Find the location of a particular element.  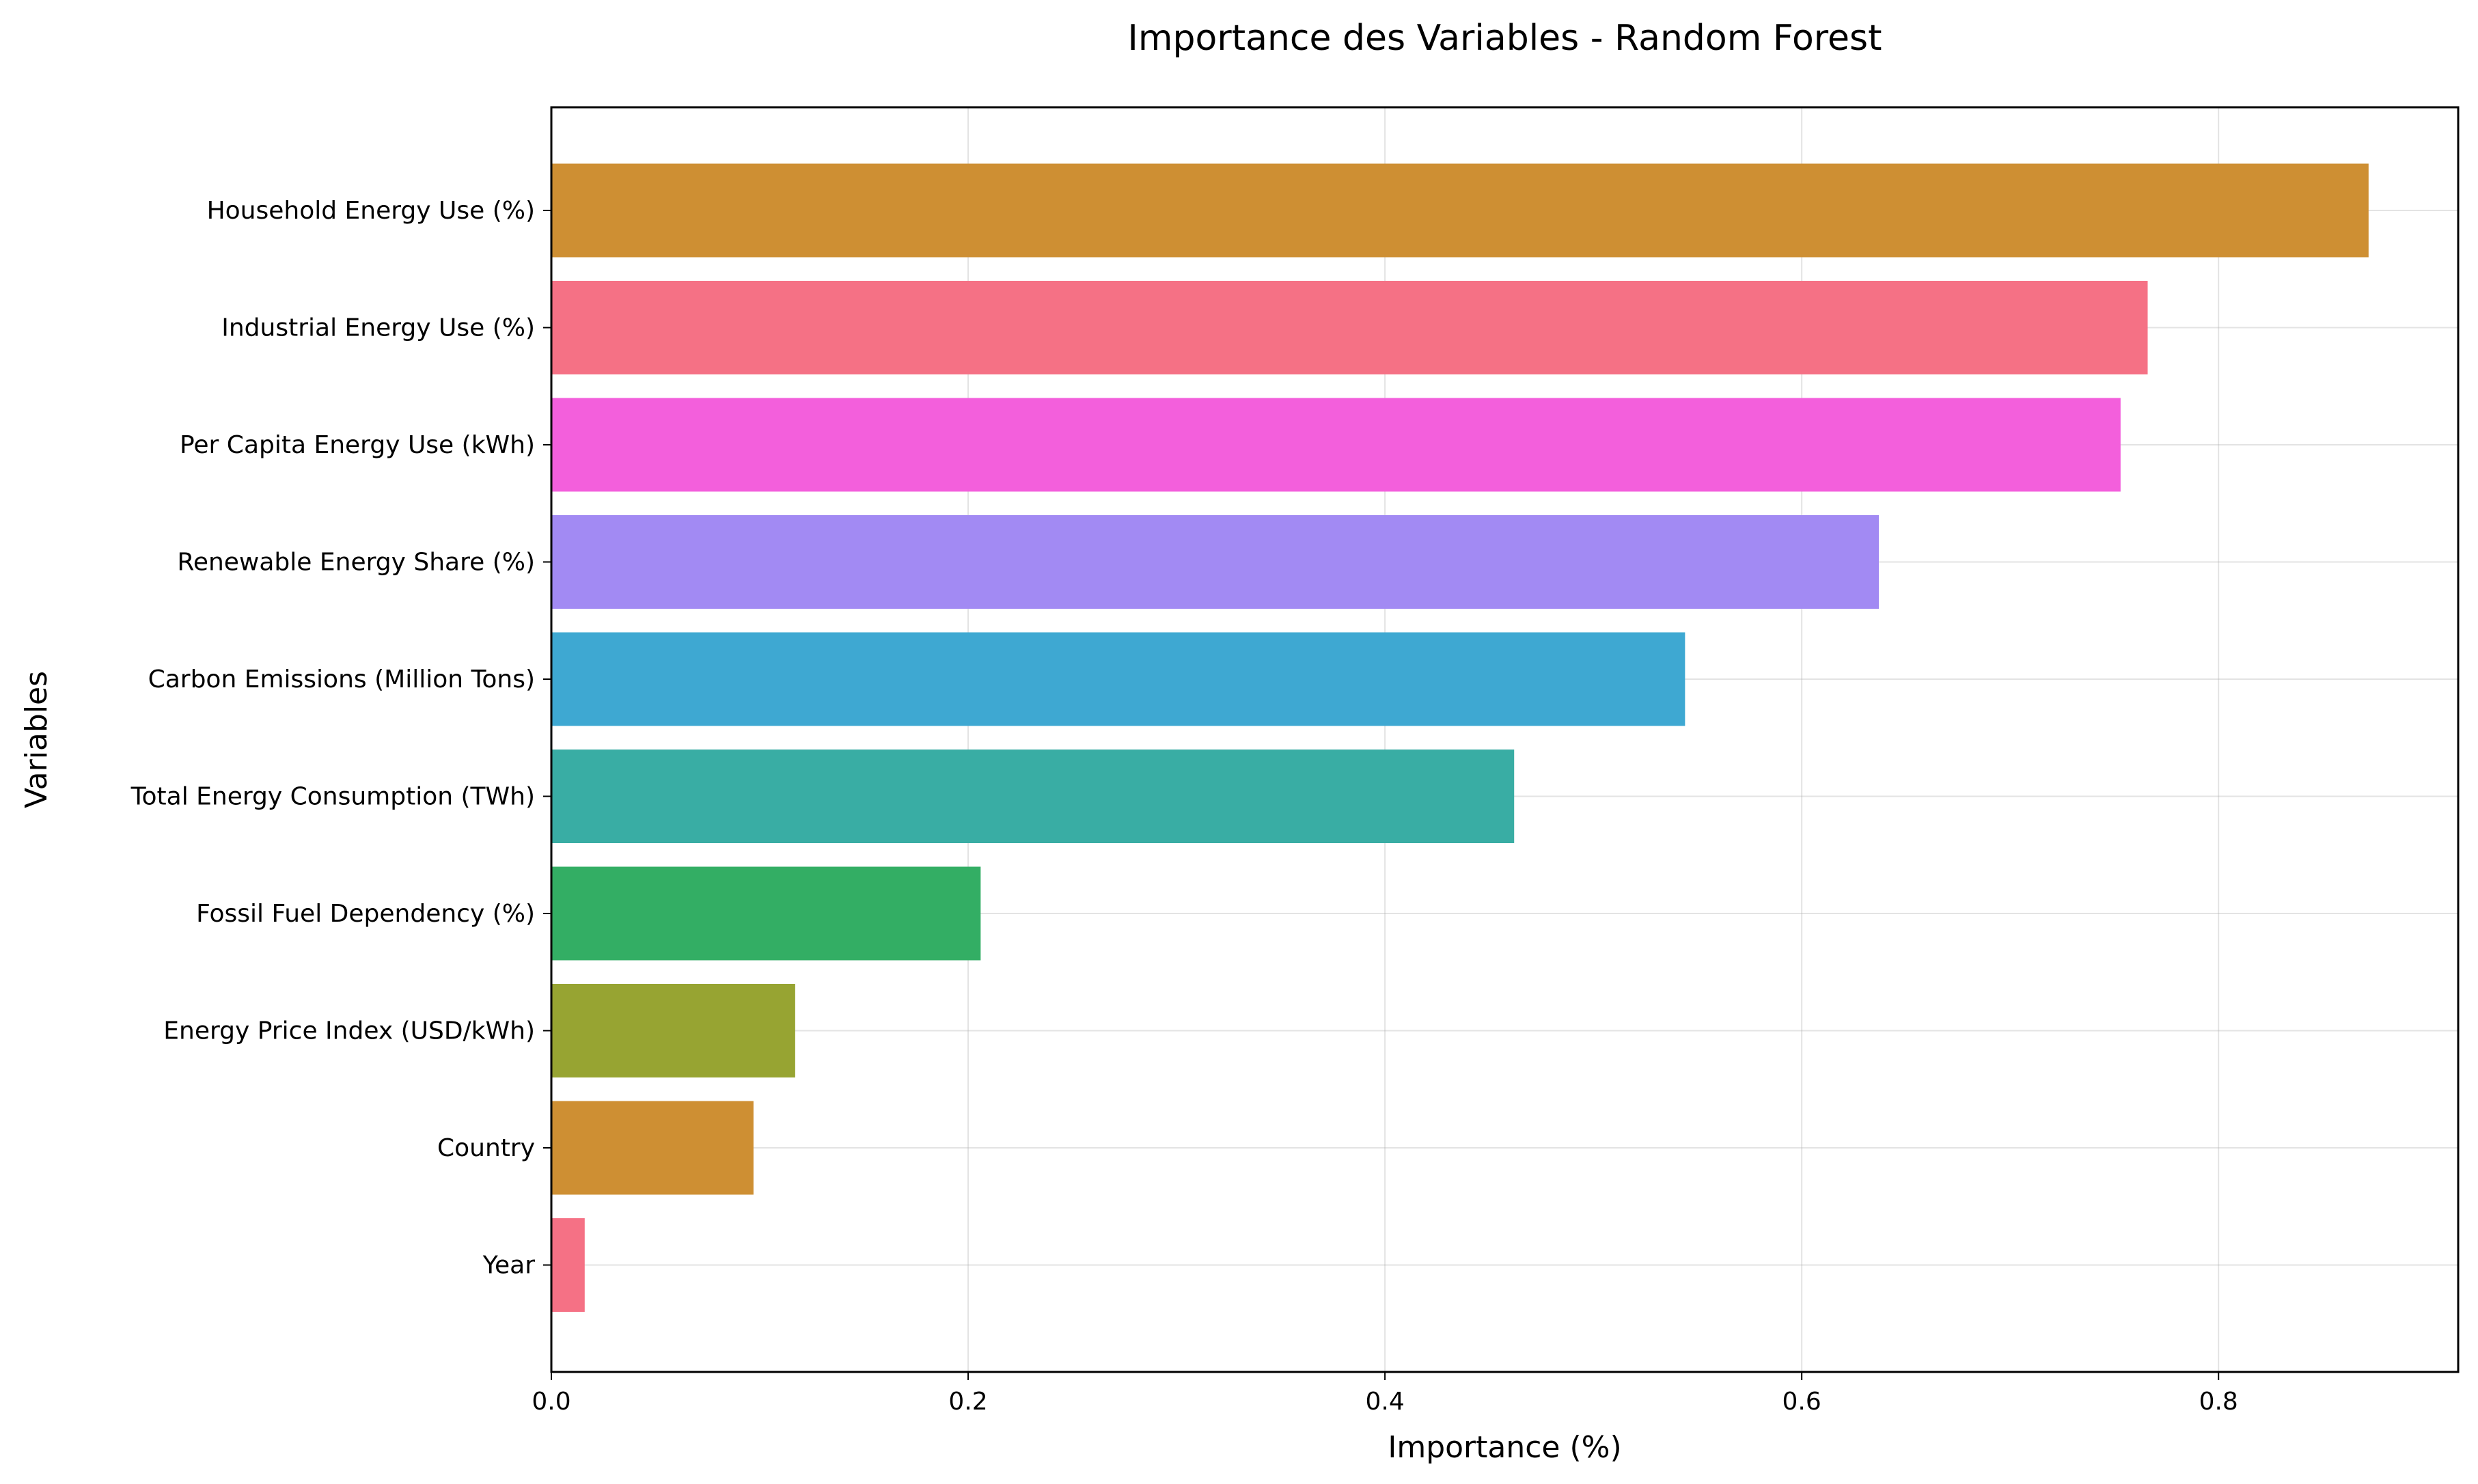

y-tick-label: Industrial Energy Use (%) is located at coordinates (378, 328).